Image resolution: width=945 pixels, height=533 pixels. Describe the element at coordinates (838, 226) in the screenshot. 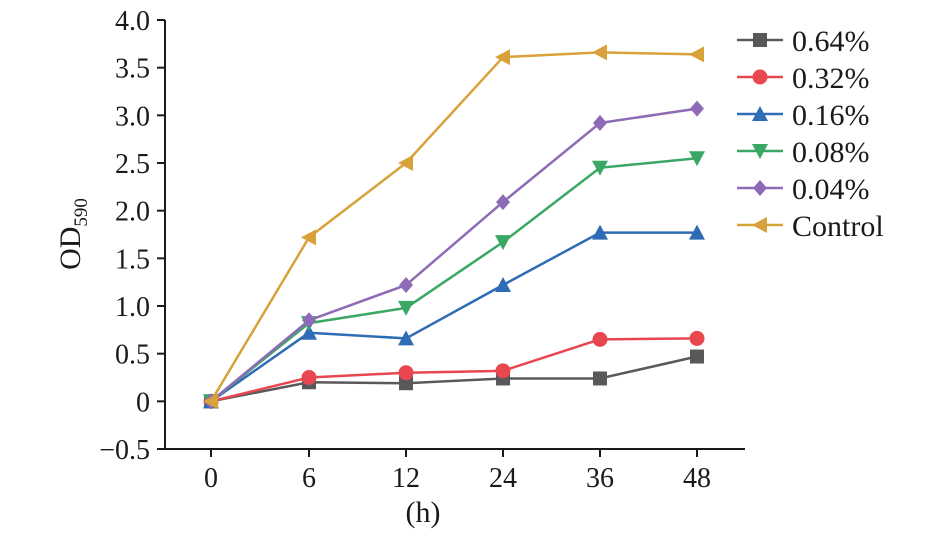

I see `legend-label: Control` at that location.